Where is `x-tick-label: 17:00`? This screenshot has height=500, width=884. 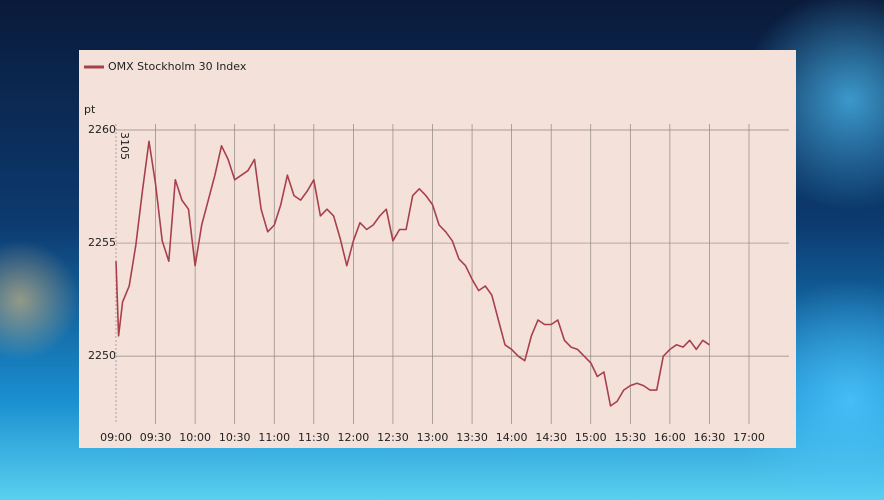 x-tick-label: 17:00 is located at coordinates (749, 437).